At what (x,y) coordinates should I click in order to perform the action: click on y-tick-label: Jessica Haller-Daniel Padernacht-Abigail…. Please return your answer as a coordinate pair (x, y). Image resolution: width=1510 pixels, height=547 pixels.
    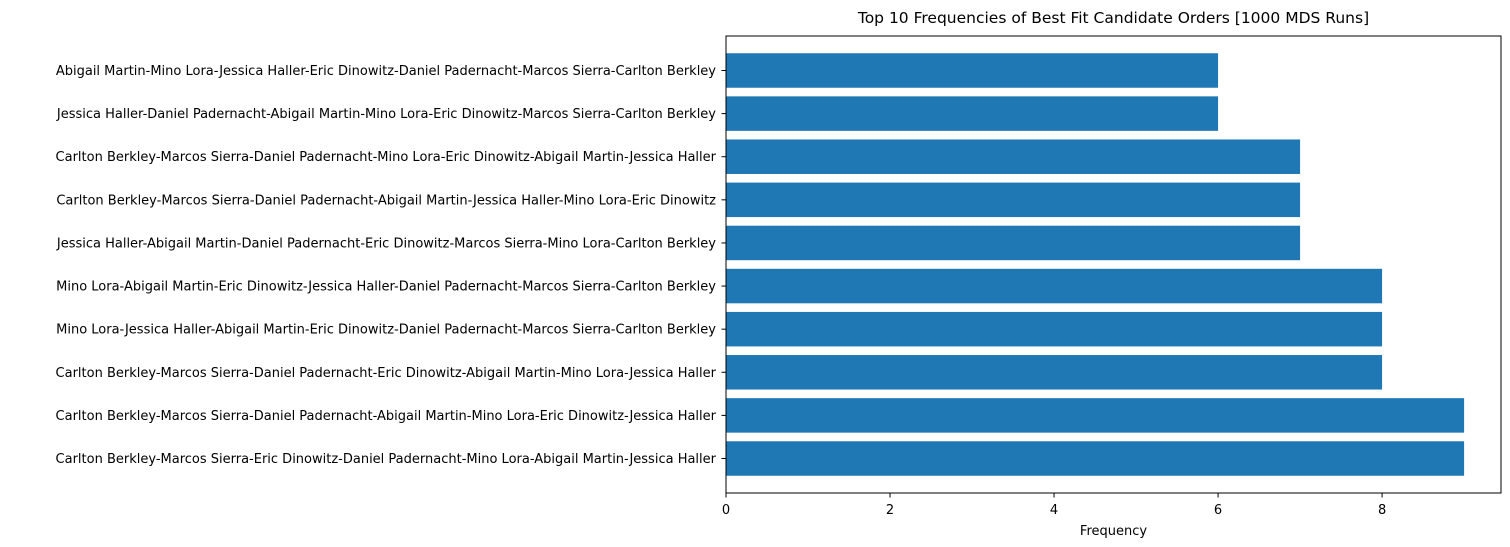
    Looking at the image, I should click on (386, 114).